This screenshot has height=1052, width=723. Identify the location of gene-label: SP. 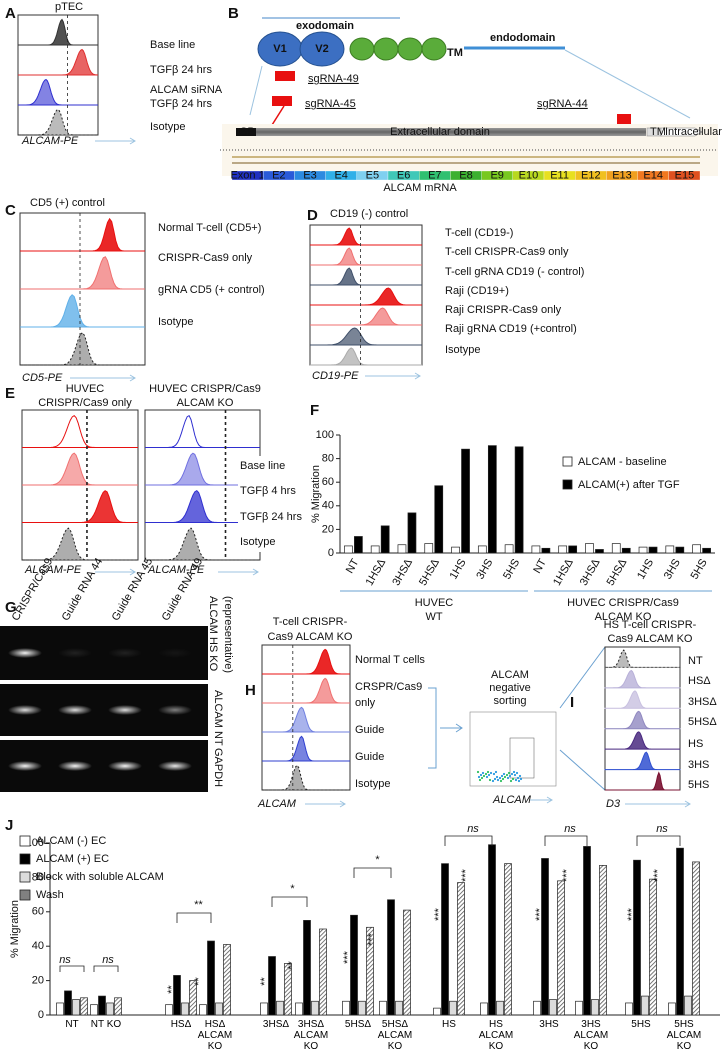
(247, 132).